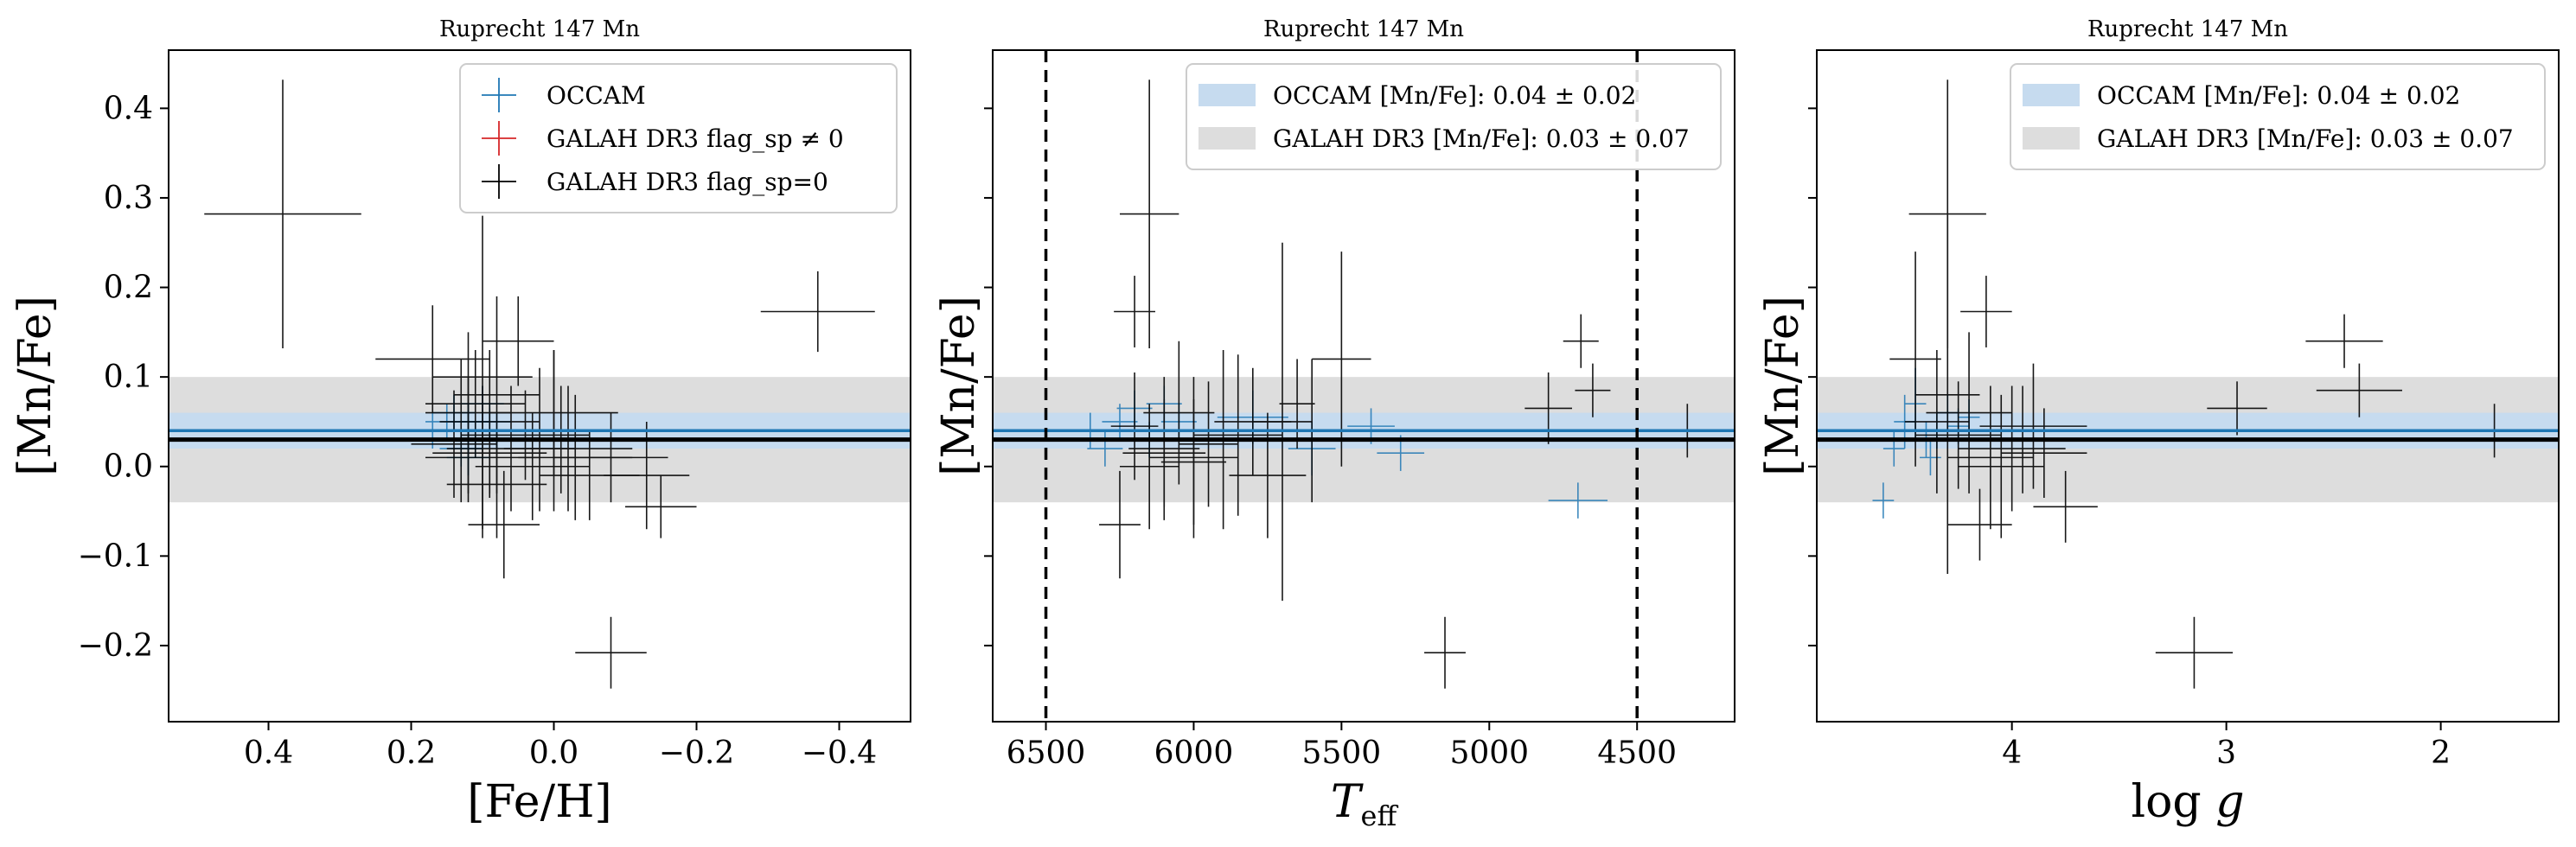  Describe the element at coordinates (116, 556) in the screenshot. I see `y-tick-label: −0.1` at that location.